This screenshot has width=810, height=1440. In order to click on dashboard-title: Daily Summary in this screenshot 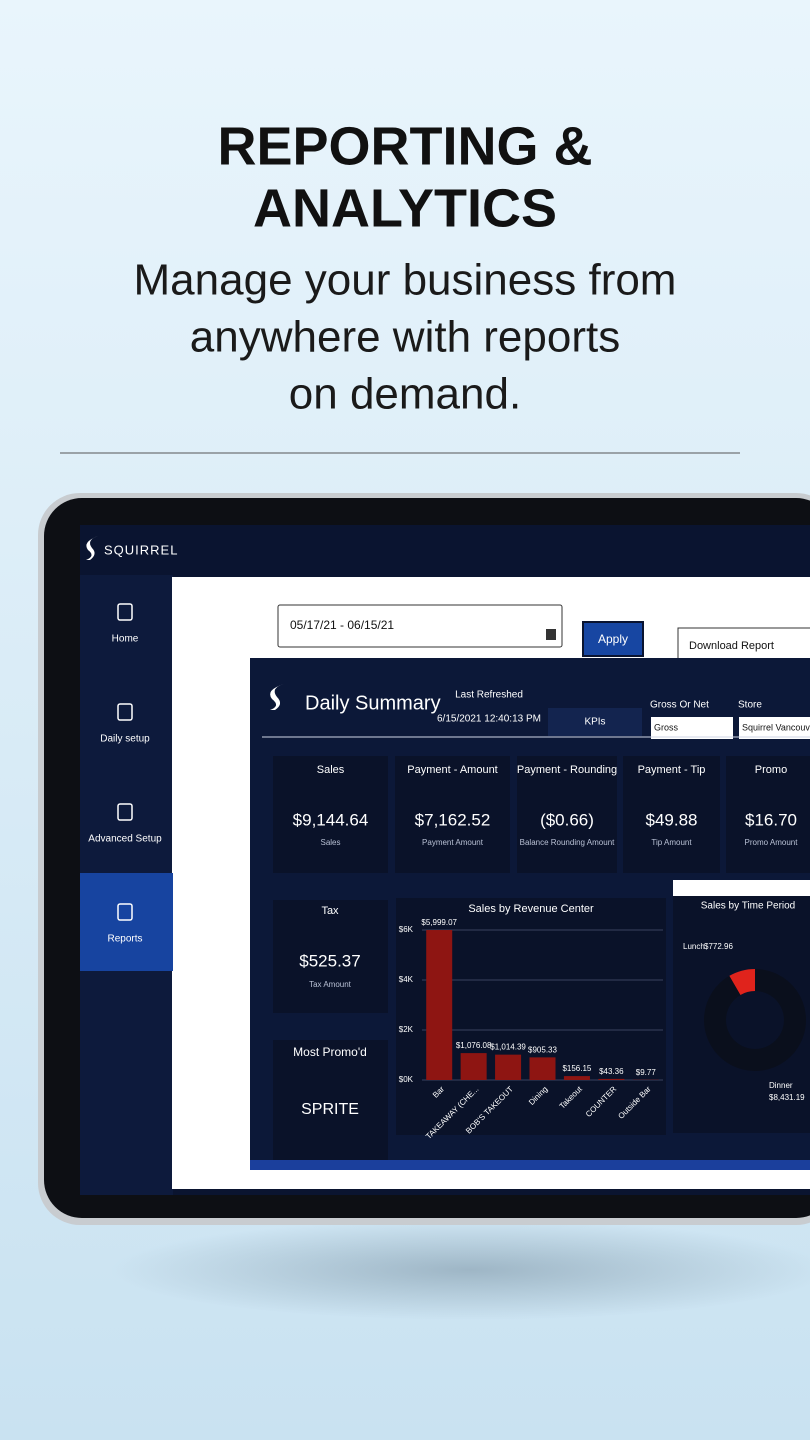, I will do `click(373, 703)`.